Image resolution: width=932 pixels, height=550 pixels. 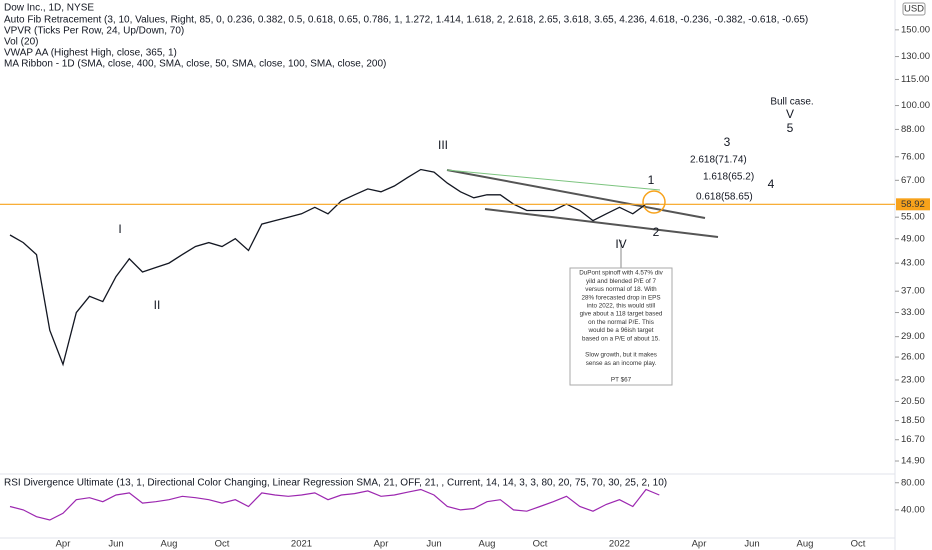 I want to click on y-tick-label: 14.90, so click(x=913, y=461).